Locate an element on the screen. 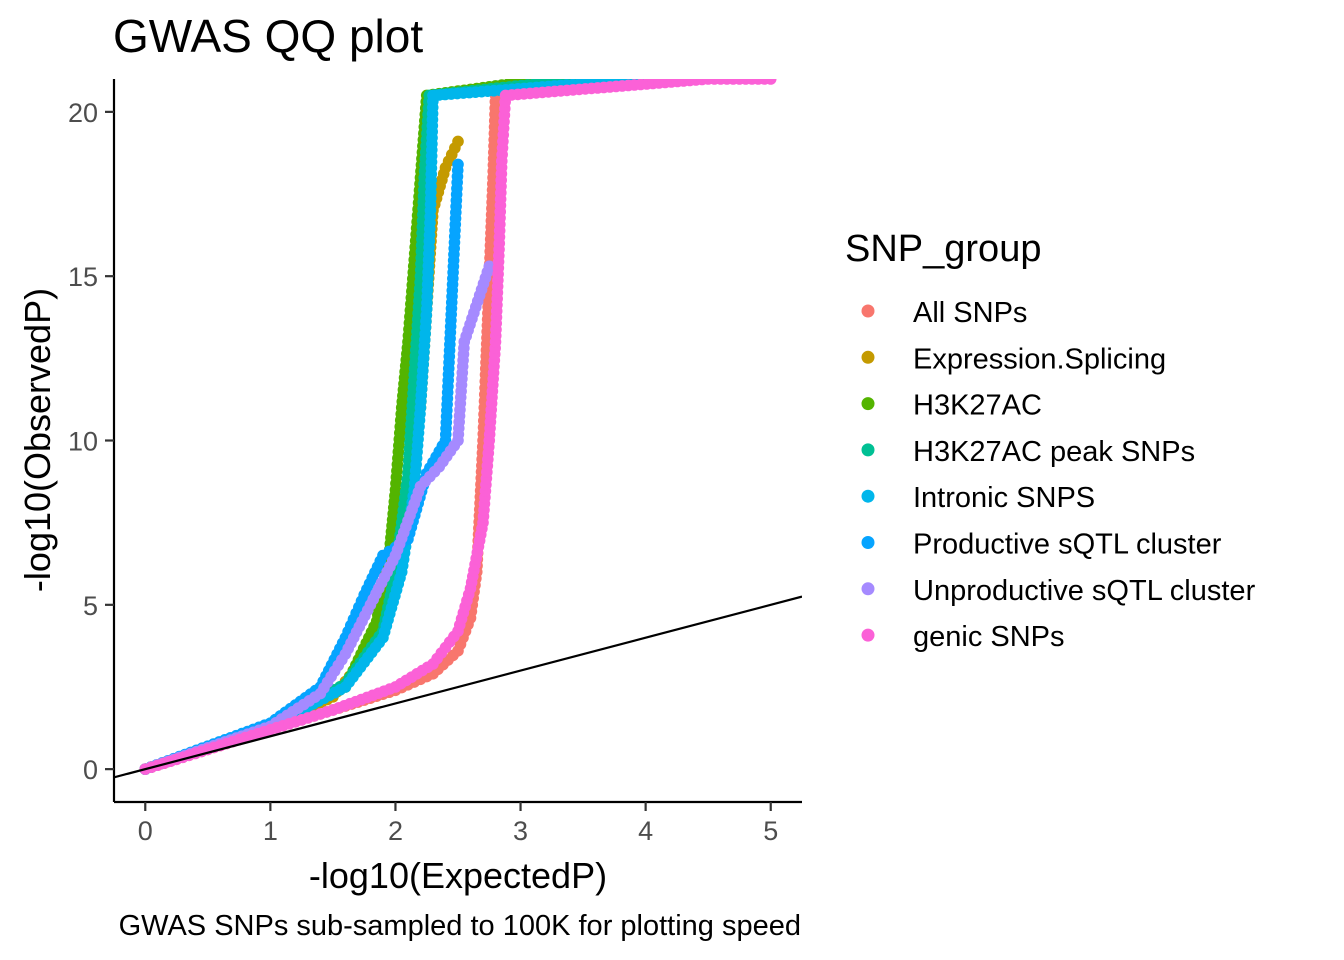 This screenshot has height=960, width=1344. y-axis-ticks: 0 5 10 15 20 is located at coordinates (91, 441).